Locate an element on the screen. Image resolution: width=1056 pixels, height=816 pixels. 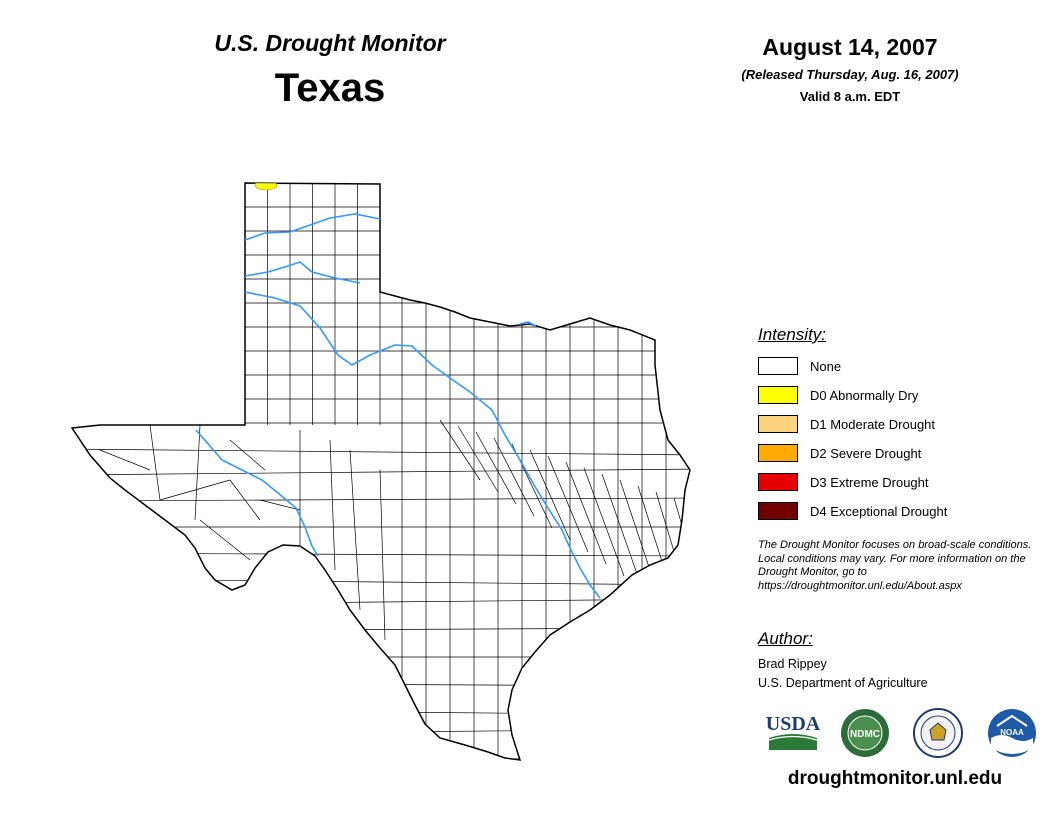
noaa-logo-text: NOAA is located at coordinates (1012, 732).